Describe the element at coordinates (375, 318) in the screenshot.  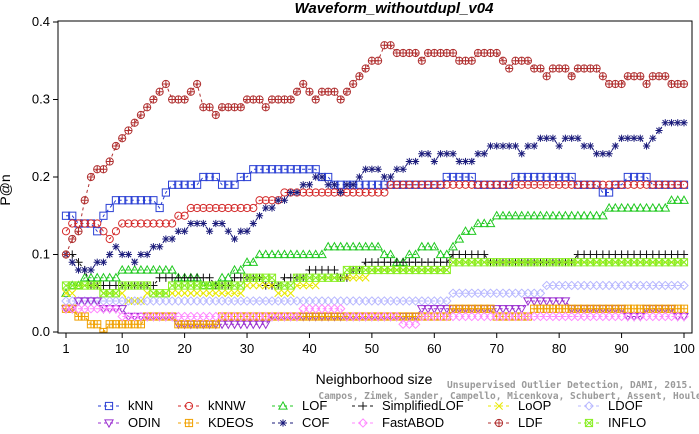
I see `series-kdeos` at that location.